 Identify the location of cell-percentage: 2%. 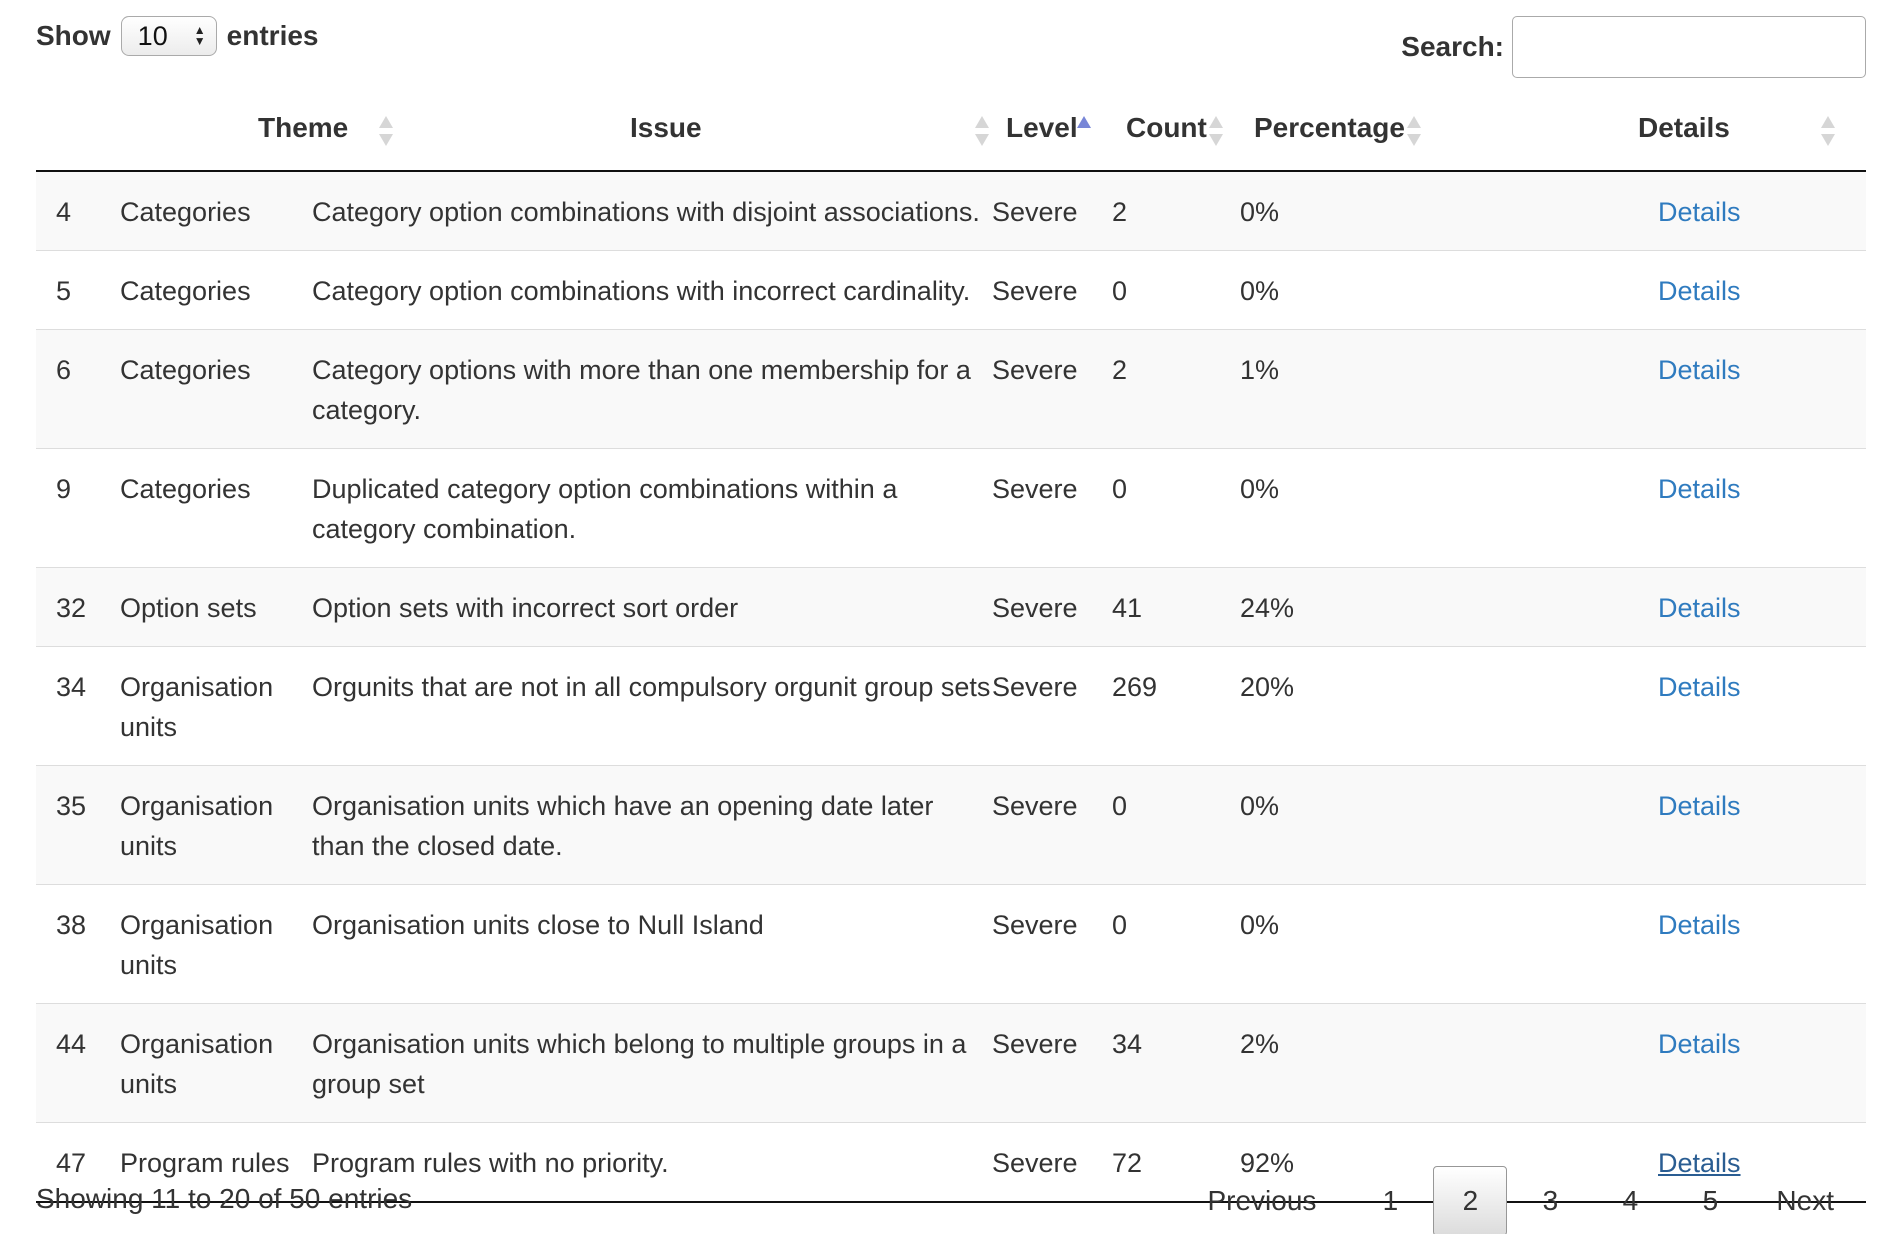
(1334, 1063).